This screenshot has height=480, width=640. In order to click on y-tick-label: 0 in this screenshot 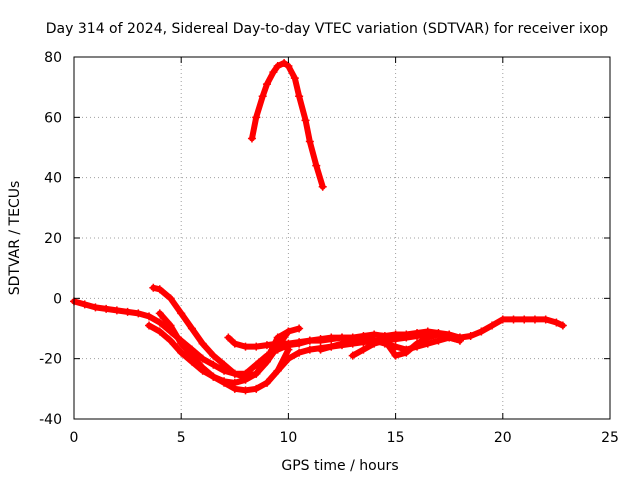, I will do `click(57, 299)`.